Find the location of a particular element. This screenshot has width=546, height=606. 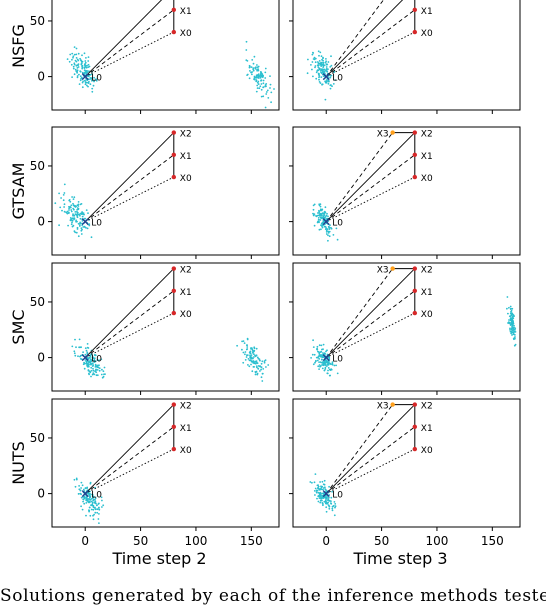

pose-marker-x1 is located at coordinates (415, 10).